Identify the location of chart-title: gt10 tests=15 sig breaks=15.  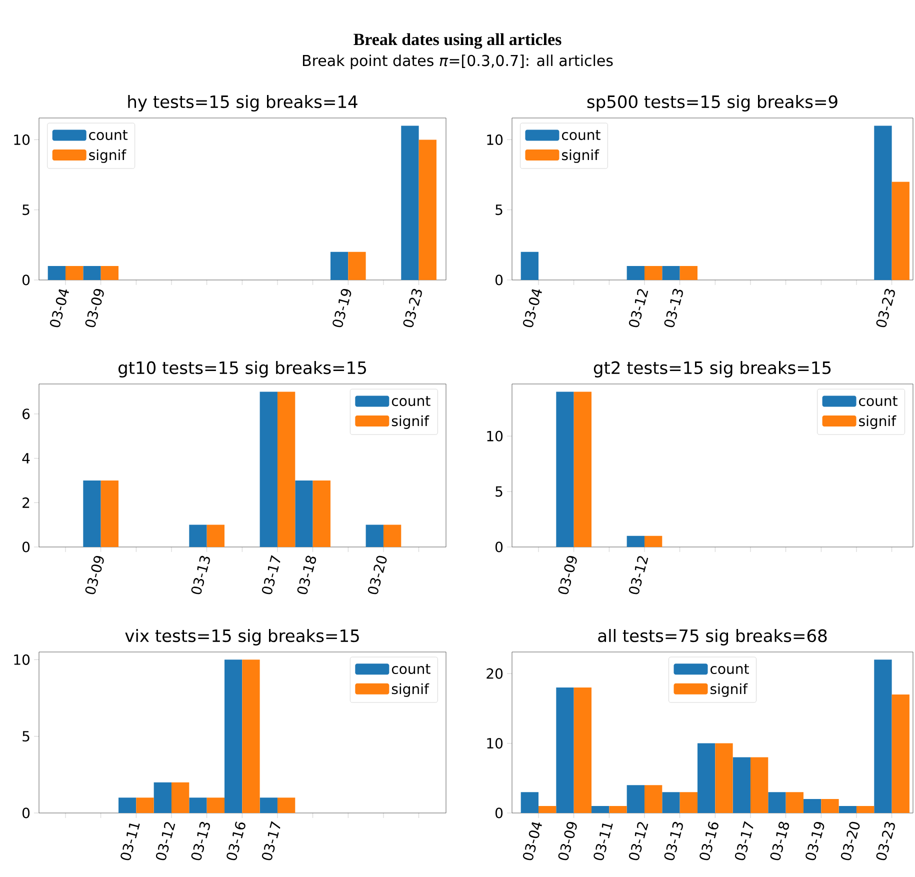
(242, 369).